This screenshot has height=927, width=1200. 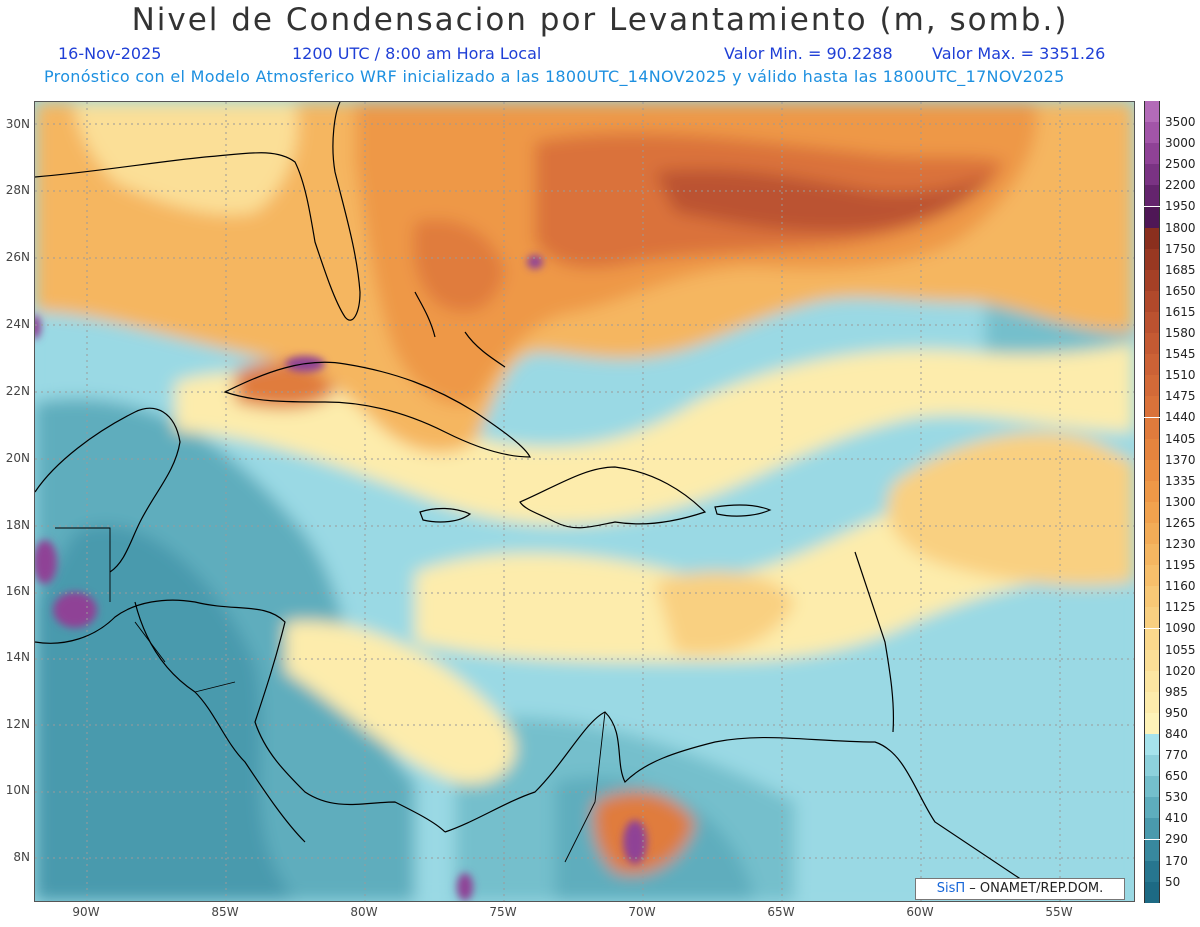 What do you see at coordinates (17, 391) in the screenshot?
I see `lat-label: 22N` at bounding box center [17, 391].